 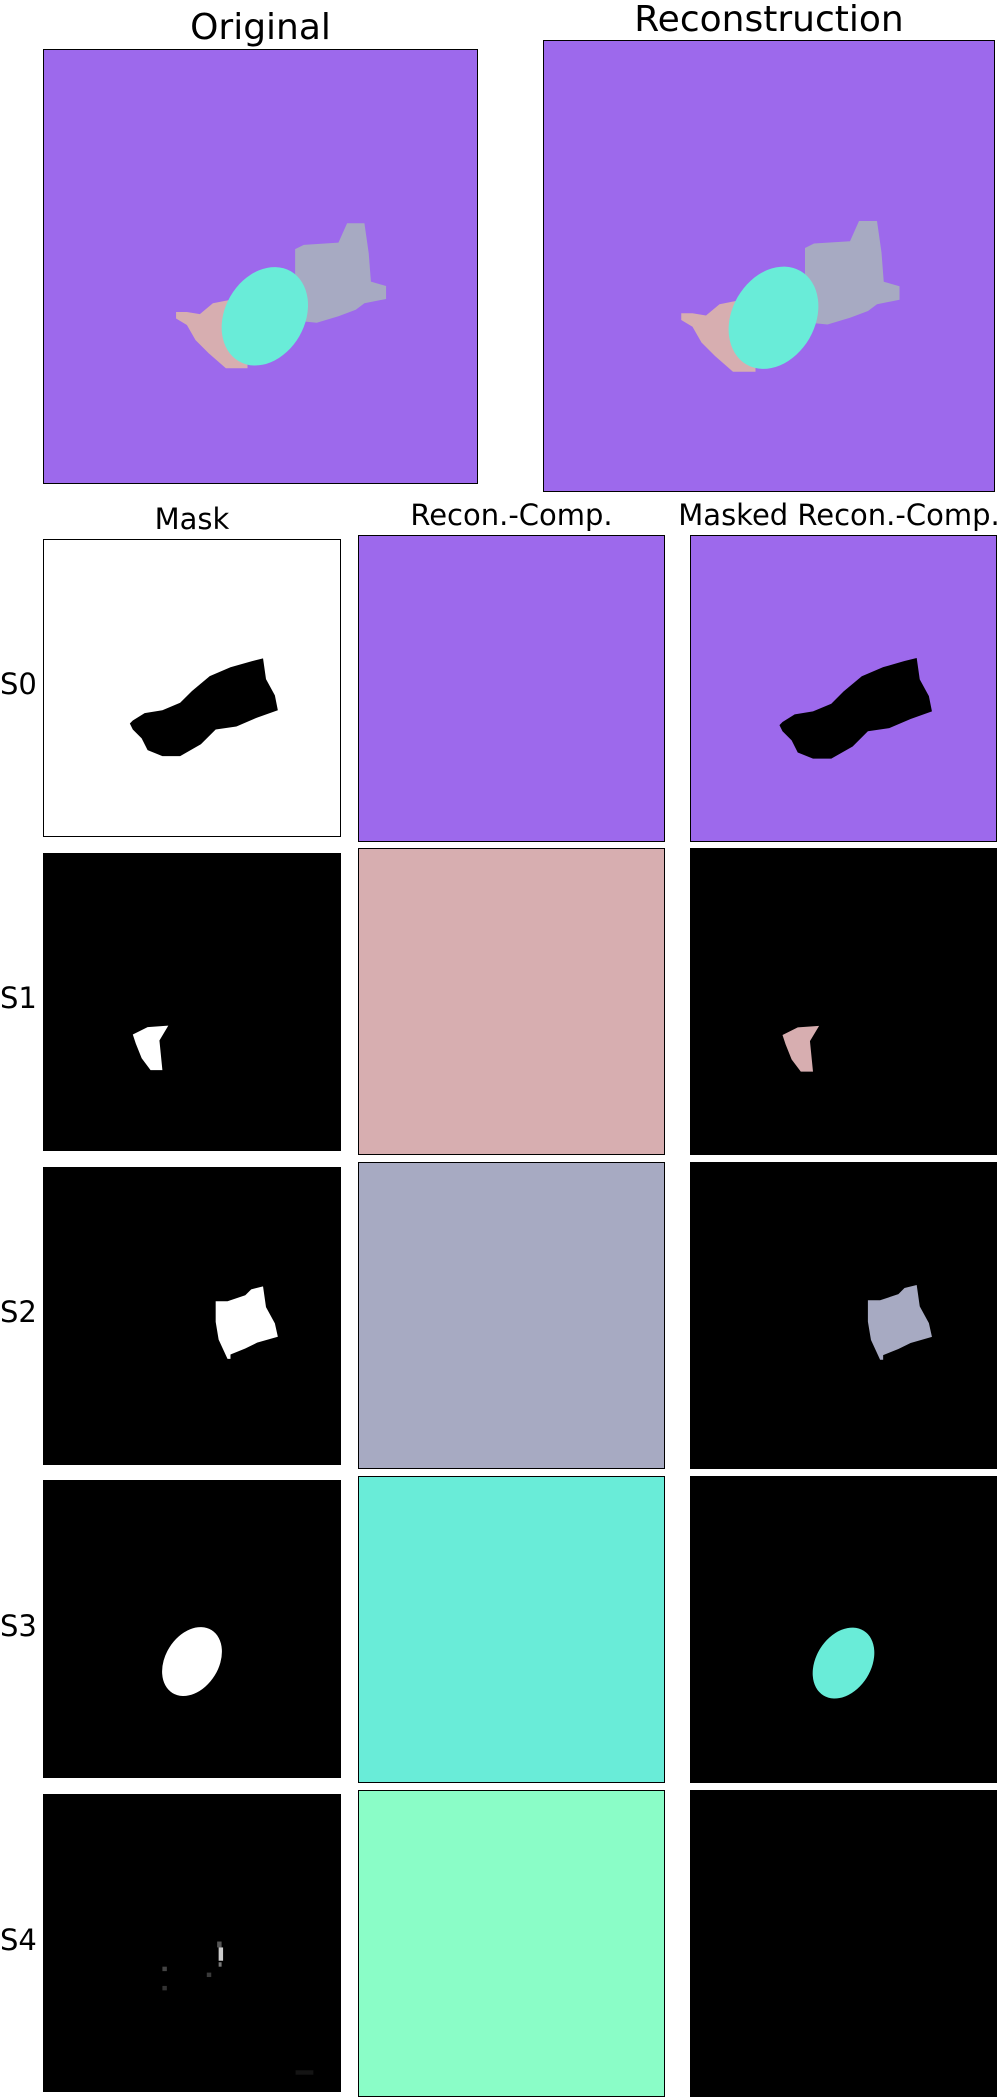 I want to click on masked-recon-comp-s4, so click(x=843, y=1943).